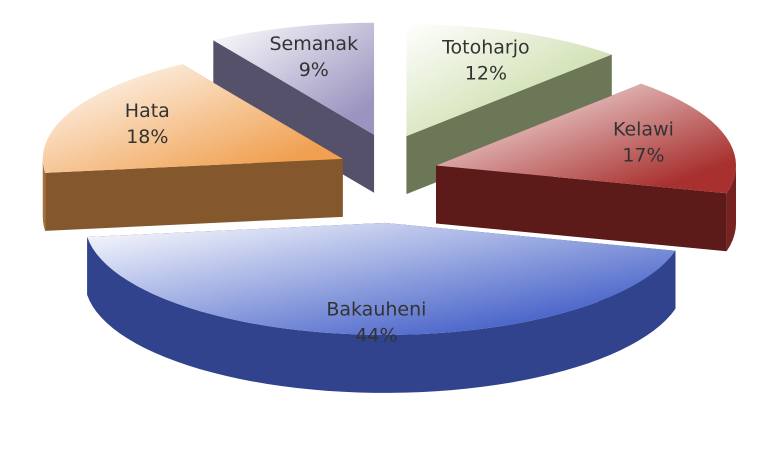 This screenshot has height=454, width=762. What do you see at coordinates (486, 74) in the screenshot?
I see `slice-value-label: 12%` at bounding box center [486, 74].